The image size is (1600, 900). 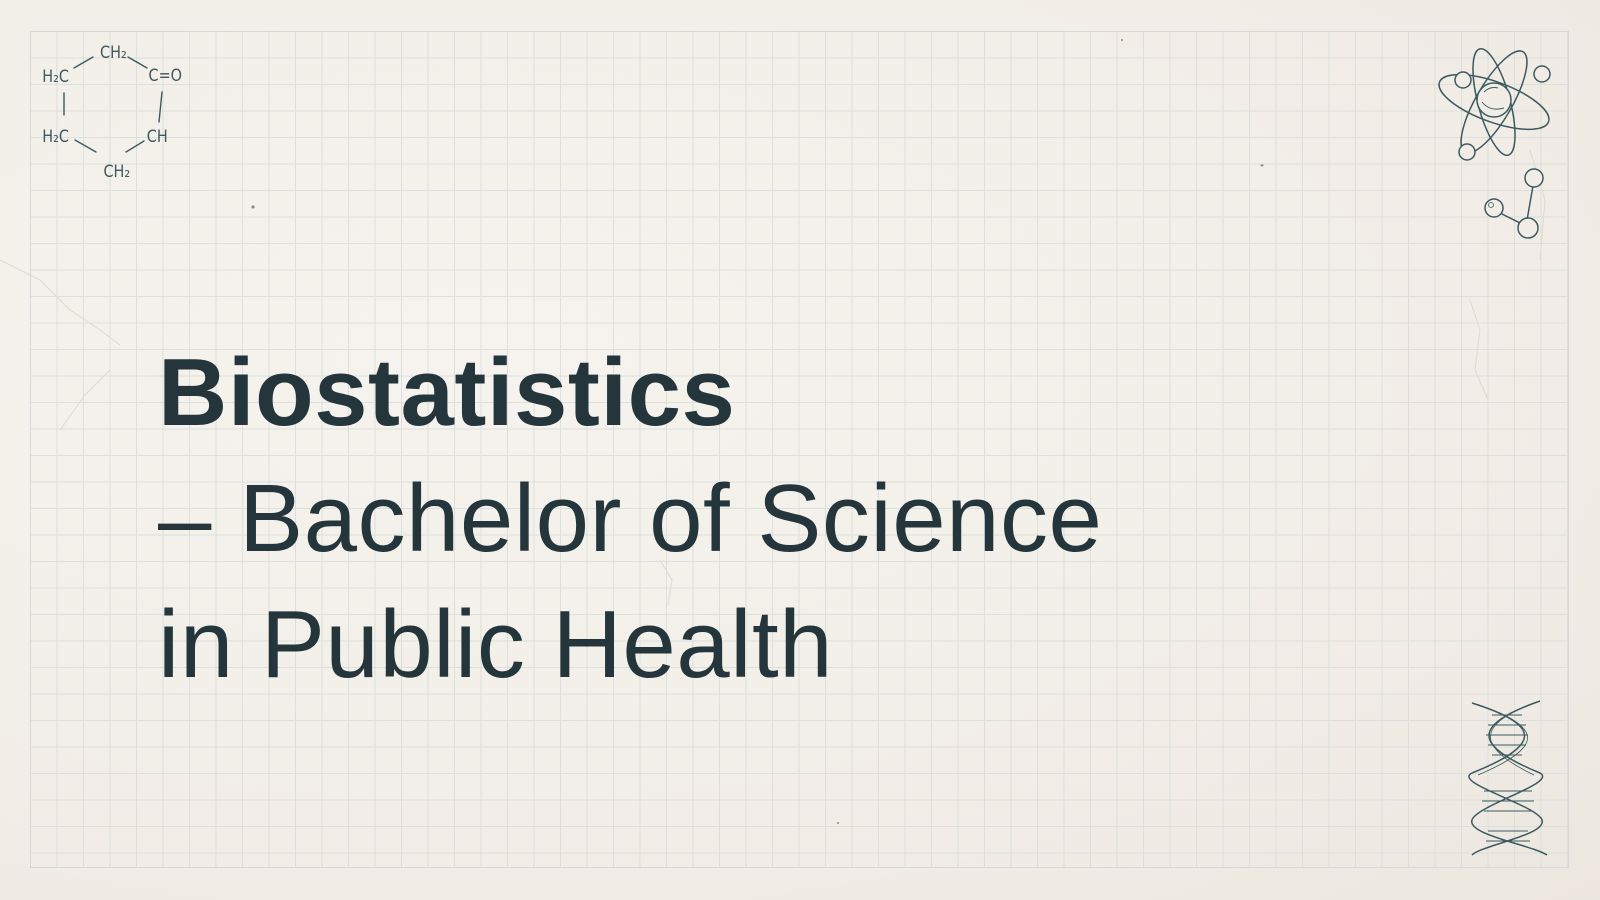 I want to click on molecule-label: CH, so click(x=157, y=136).